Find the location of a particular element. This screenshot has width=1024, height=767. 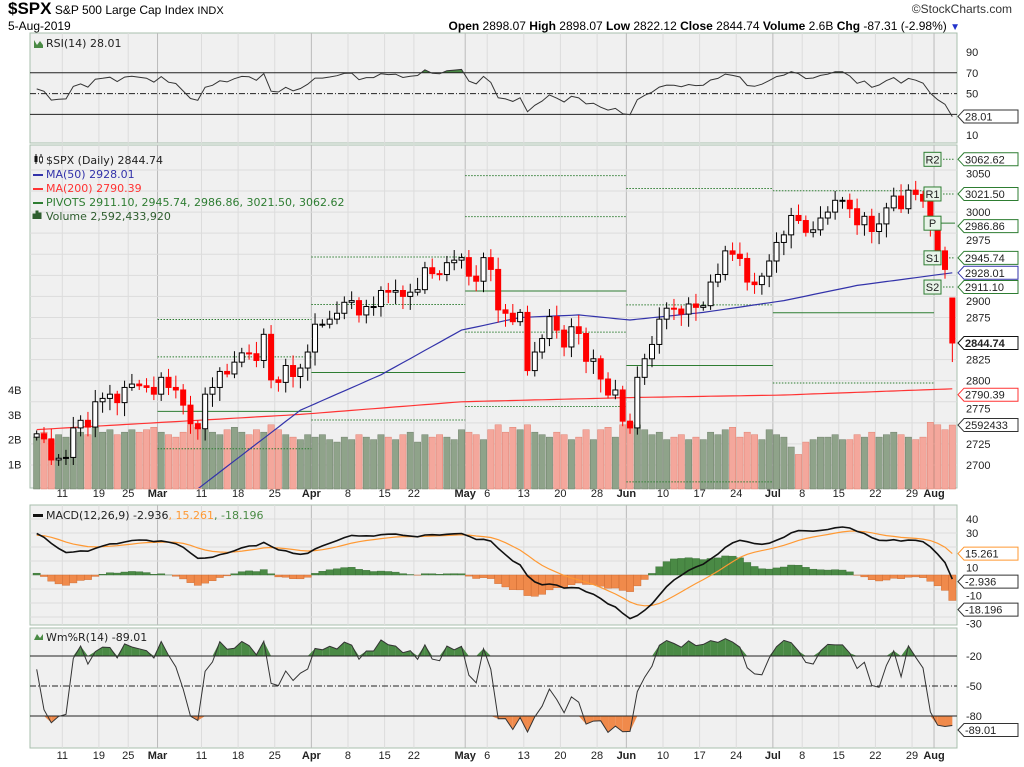

s1-value-tag: 2945.74 is located at coordinates (988, 257).